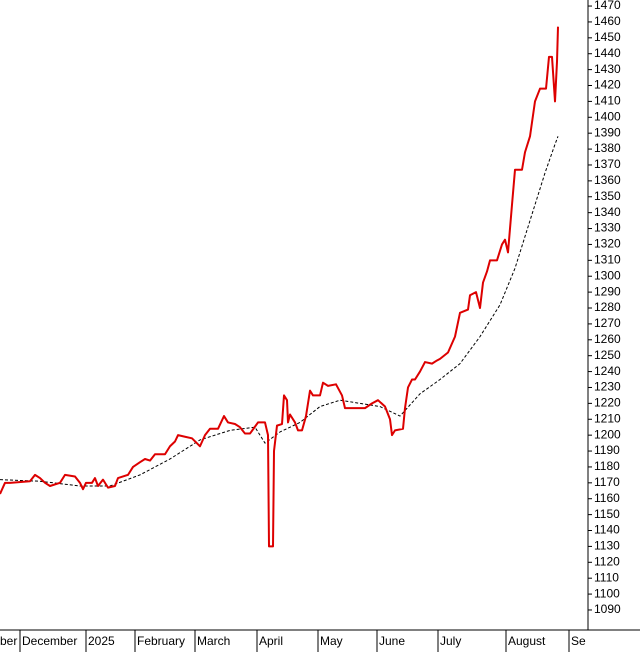  Describe the element at coordinates (607, 307) in the screenshot. I see `y-tick-label: 1280` at that location.